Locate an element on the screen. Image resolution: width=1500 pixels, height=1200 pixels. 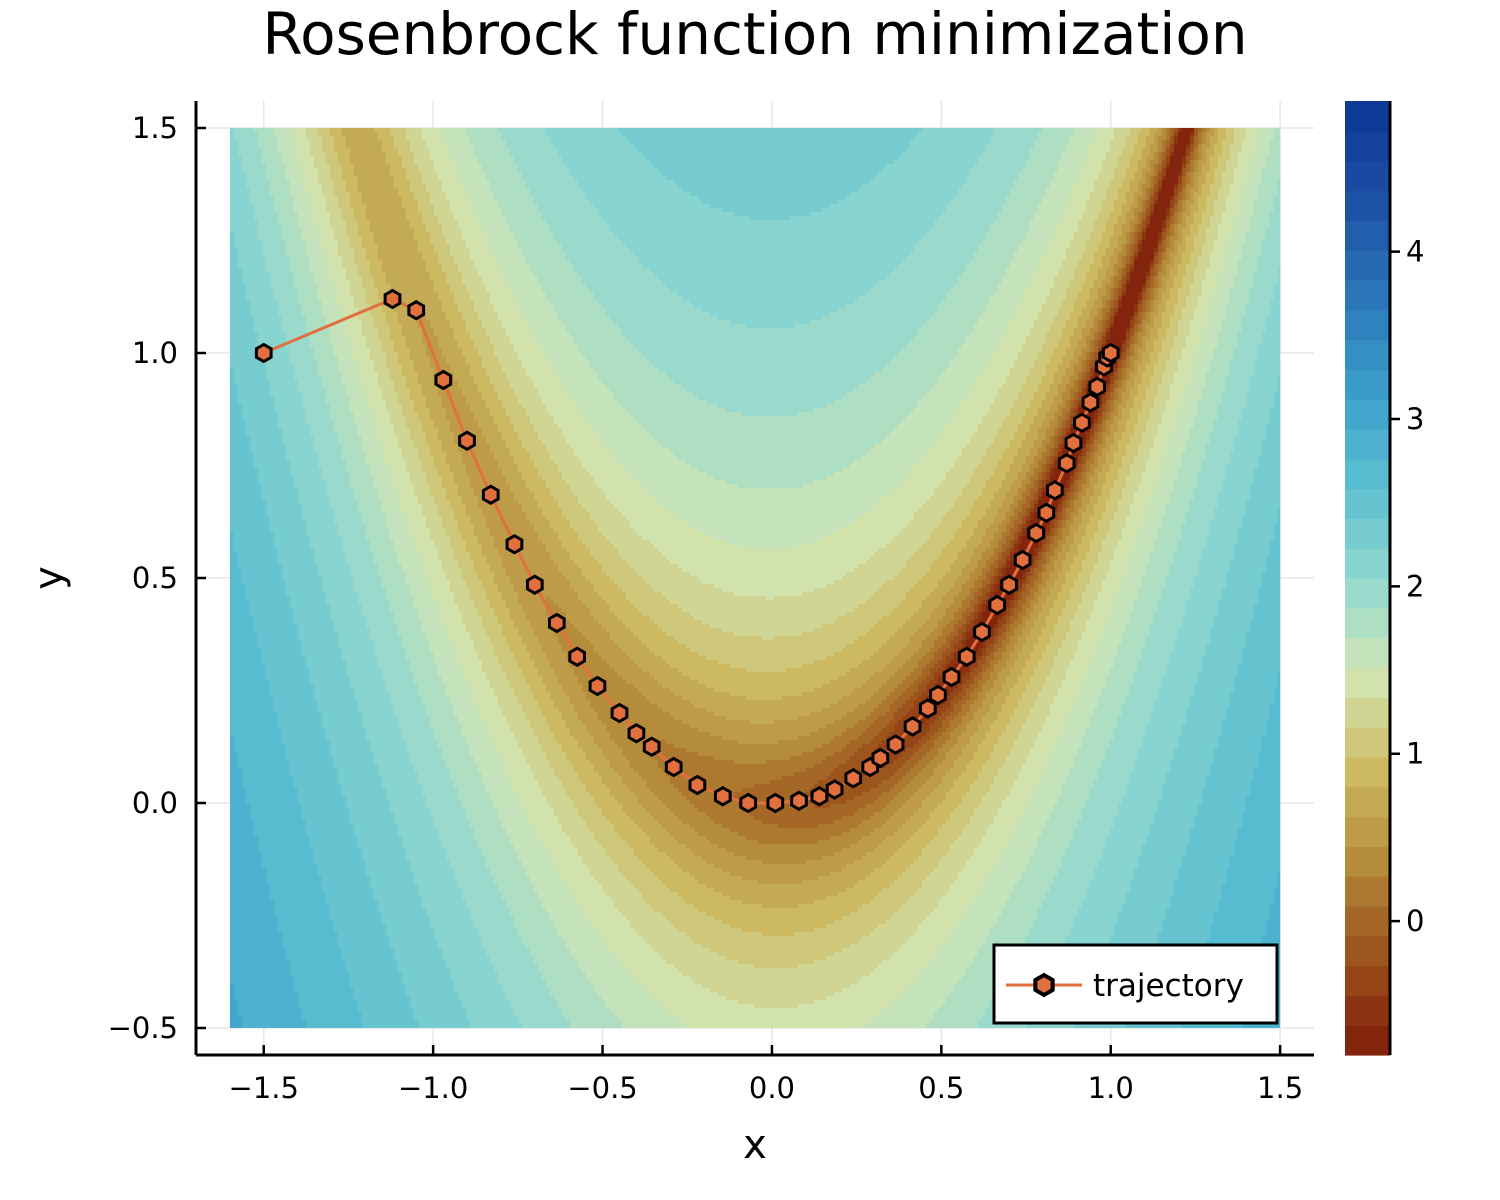
x-tick-label: 1.5 is located at coordinates (1280, 1088).